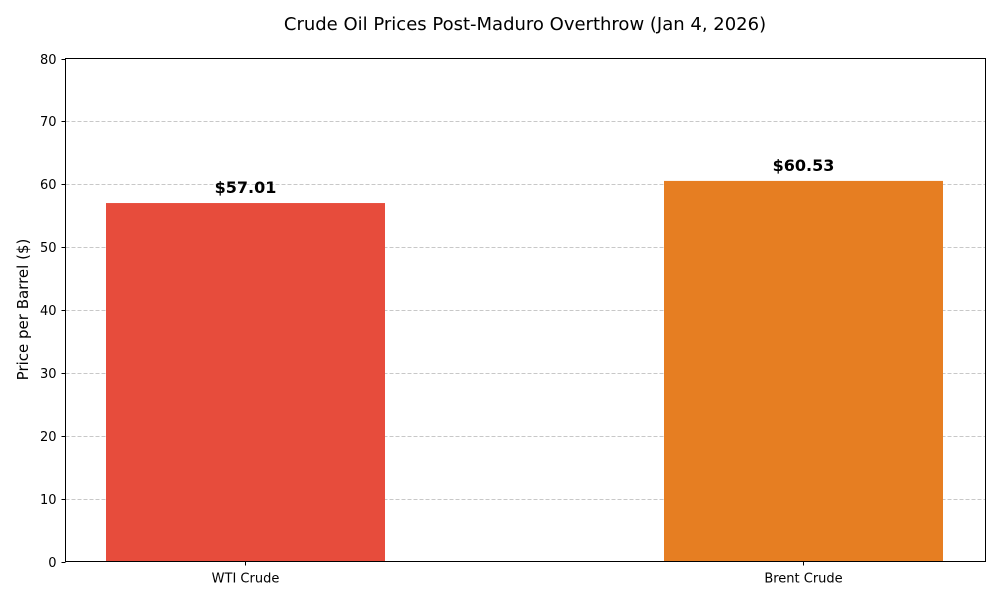  I want to click on y-tick-label: 30, so click(48, 374).